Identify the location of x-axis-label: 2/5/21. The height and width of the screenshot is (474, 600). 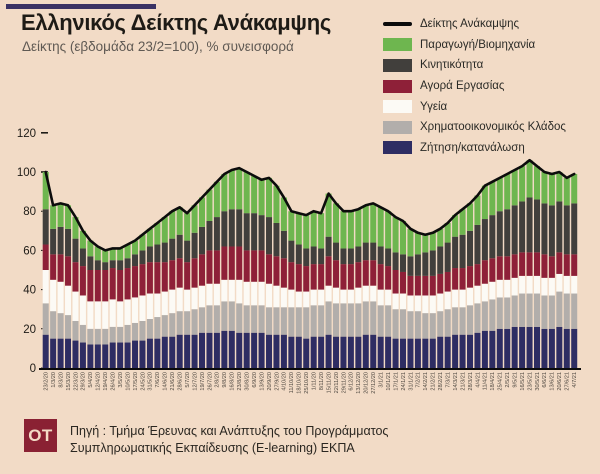
(508, 380).